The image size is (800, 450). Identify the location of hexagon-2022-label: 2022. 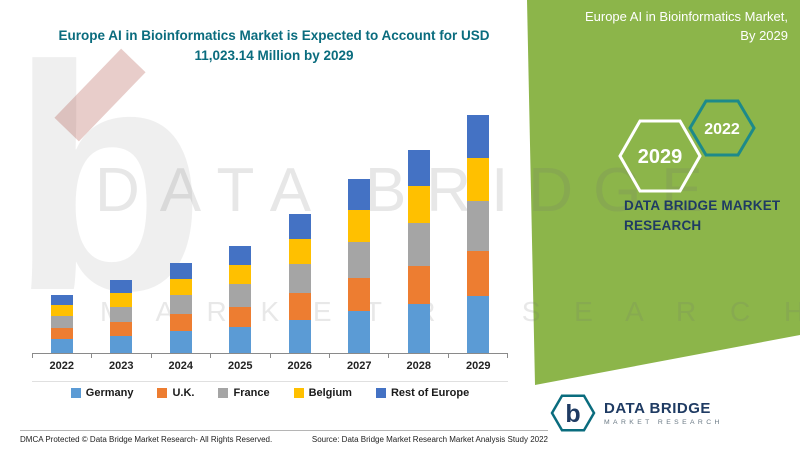
(722, 129).